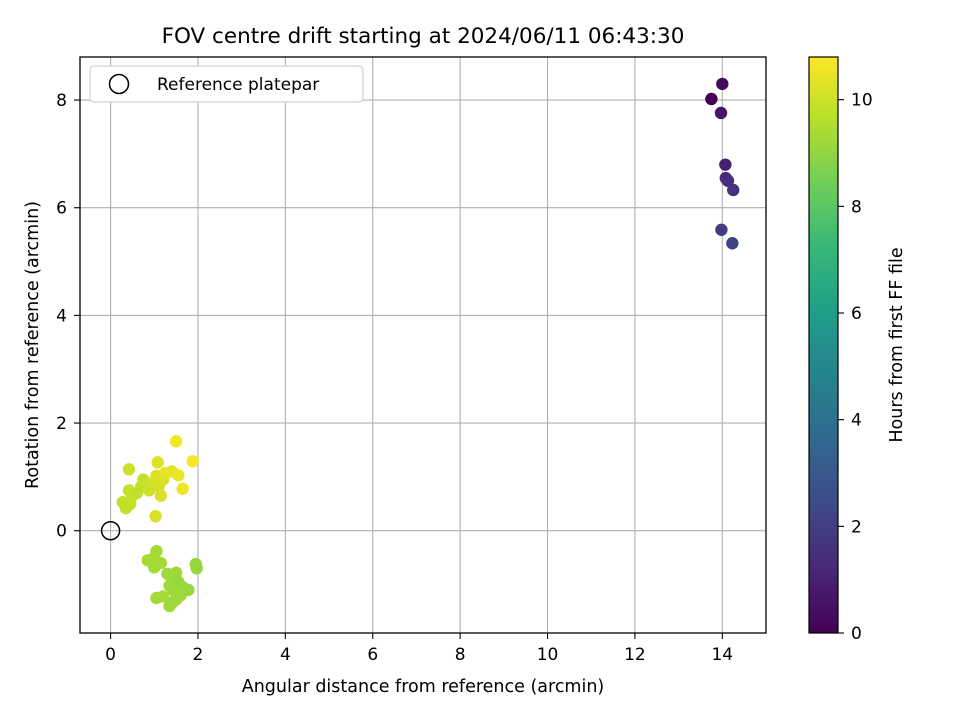  What do you see at coordinates (372, 655) in the screenshot?
I see `x-tick-label: 6` at bounding box center [372, 655].